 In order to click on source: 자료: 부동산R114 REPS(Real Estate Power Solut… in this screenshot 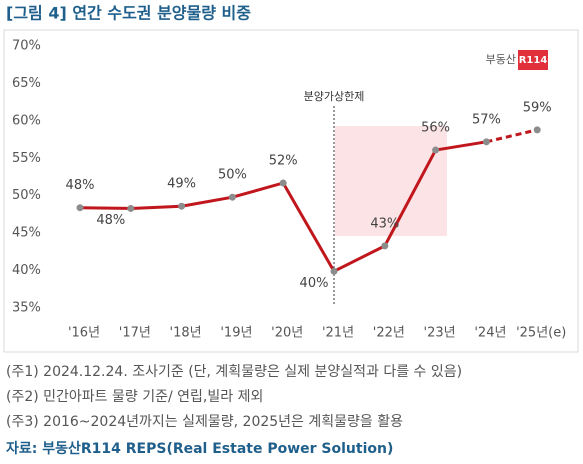, I will do `click(199, 448)`.